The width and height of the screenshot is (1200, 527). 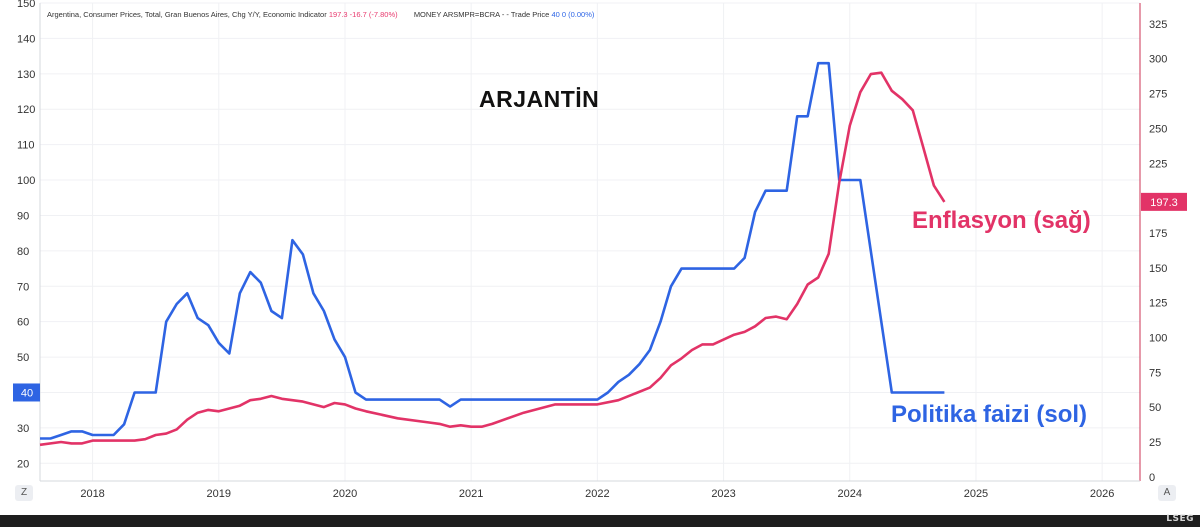 I want to click on left-axis-tick-label: 50, so click(x=23, y=358).